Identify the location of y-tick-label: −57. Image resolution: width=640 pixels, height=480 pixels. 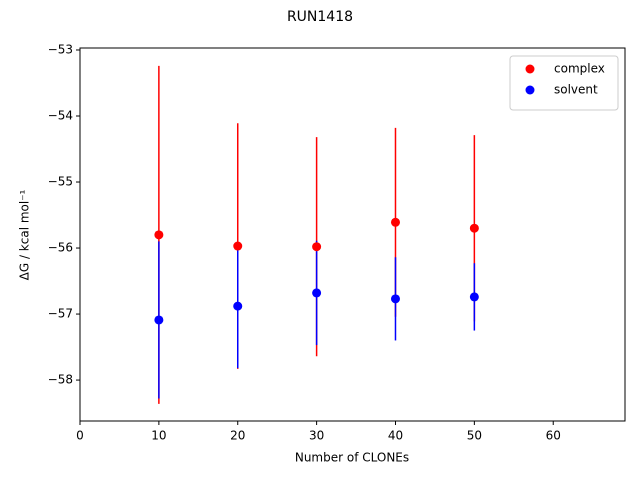
(60, 314).